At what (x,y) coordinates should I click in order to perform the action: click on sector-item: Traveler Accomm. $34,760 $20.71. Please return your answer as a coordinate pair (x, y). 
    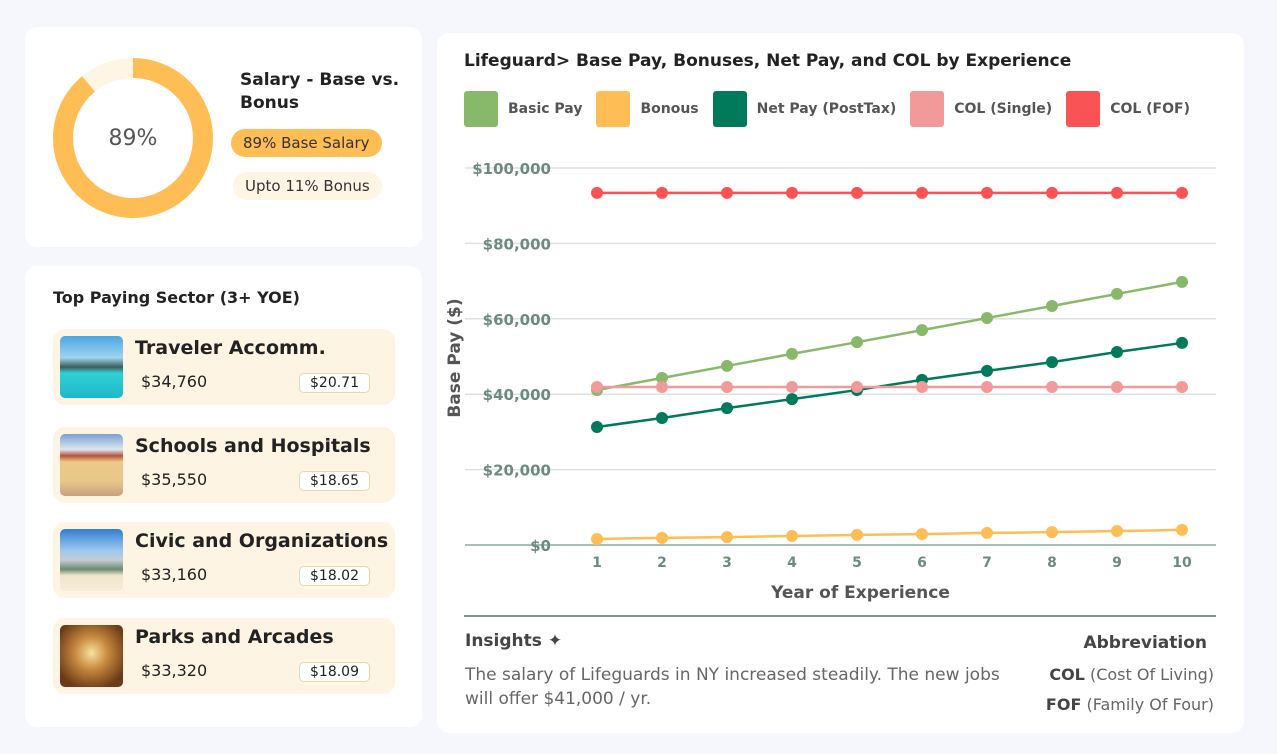
    Looking at the image, I should click on (224, 367).